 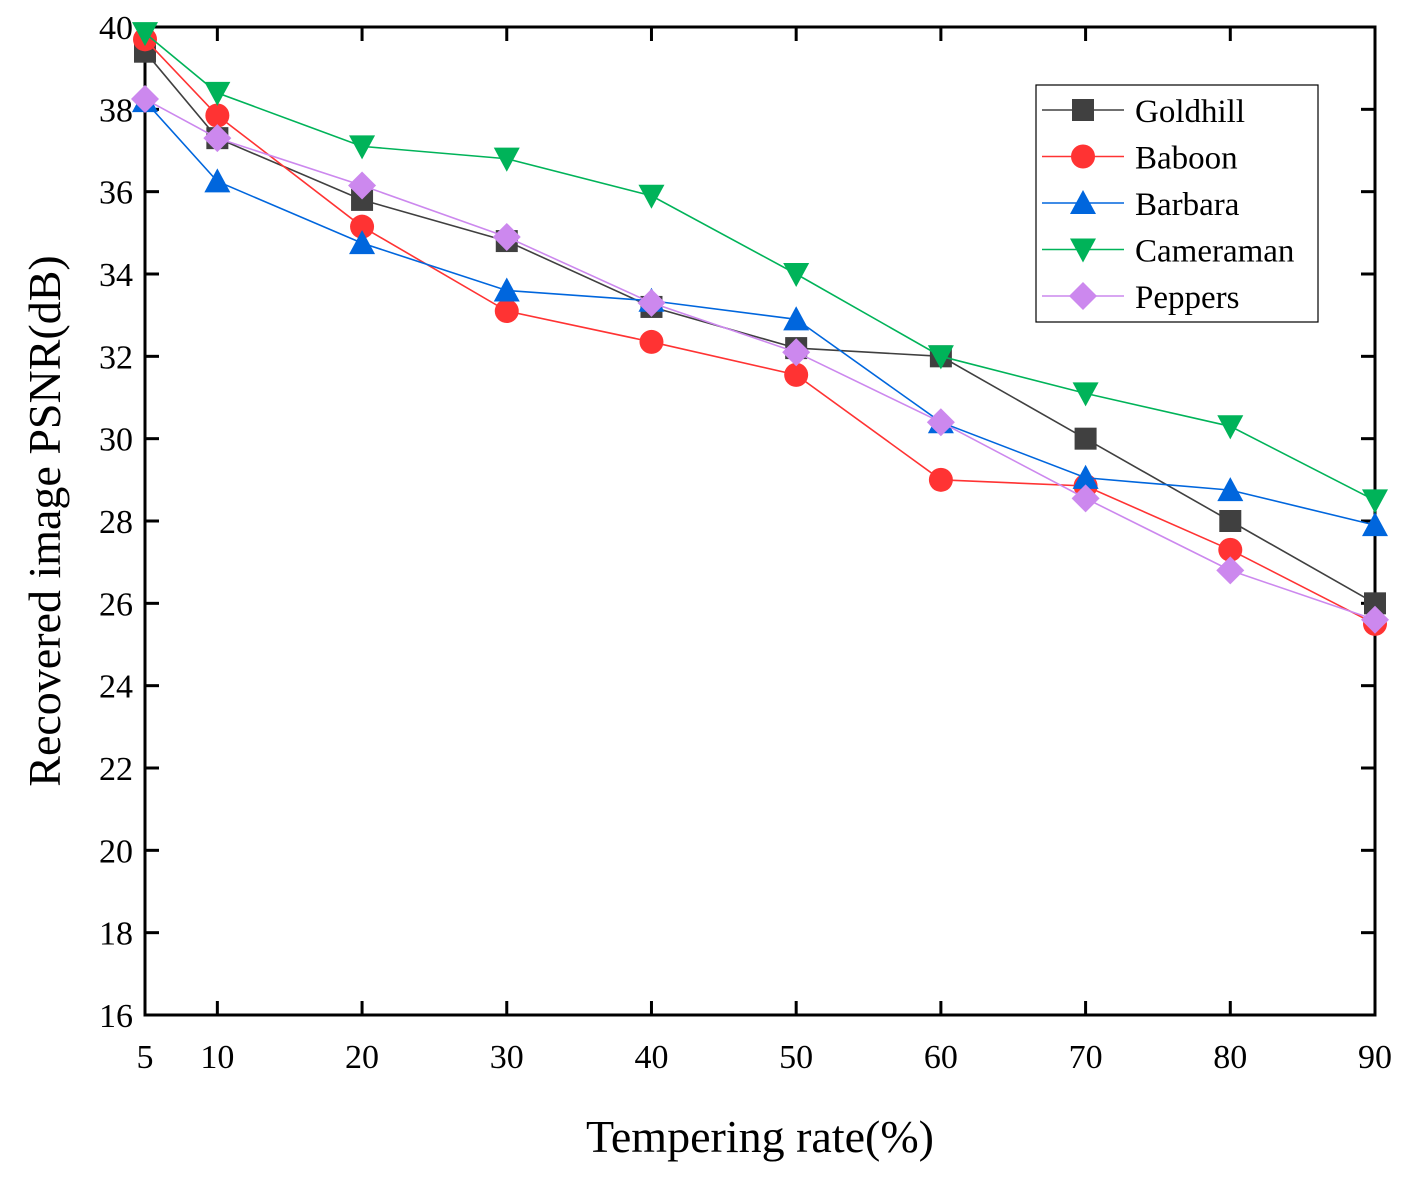 What do you see at coordinates (1375, 1057) in the screenshot?
I see `x-tick-label: 90` at bounding box center [1375, 1057].